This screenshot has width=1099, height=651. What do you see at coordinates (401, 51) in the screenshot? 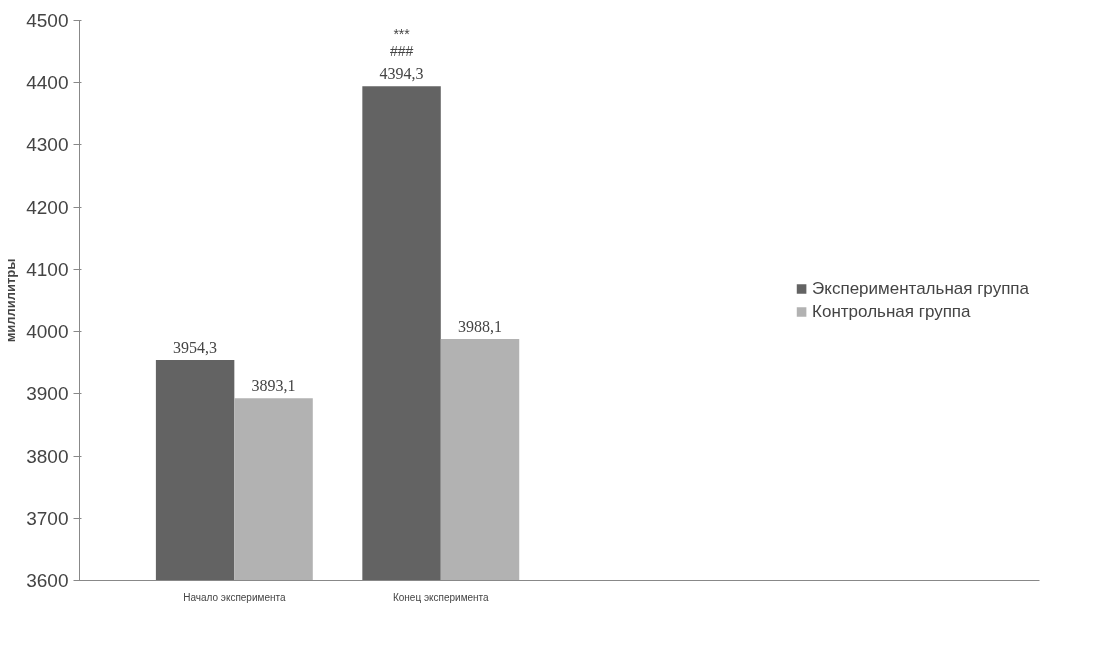
I see `annotation: ###` at bounding box center [401, 51].